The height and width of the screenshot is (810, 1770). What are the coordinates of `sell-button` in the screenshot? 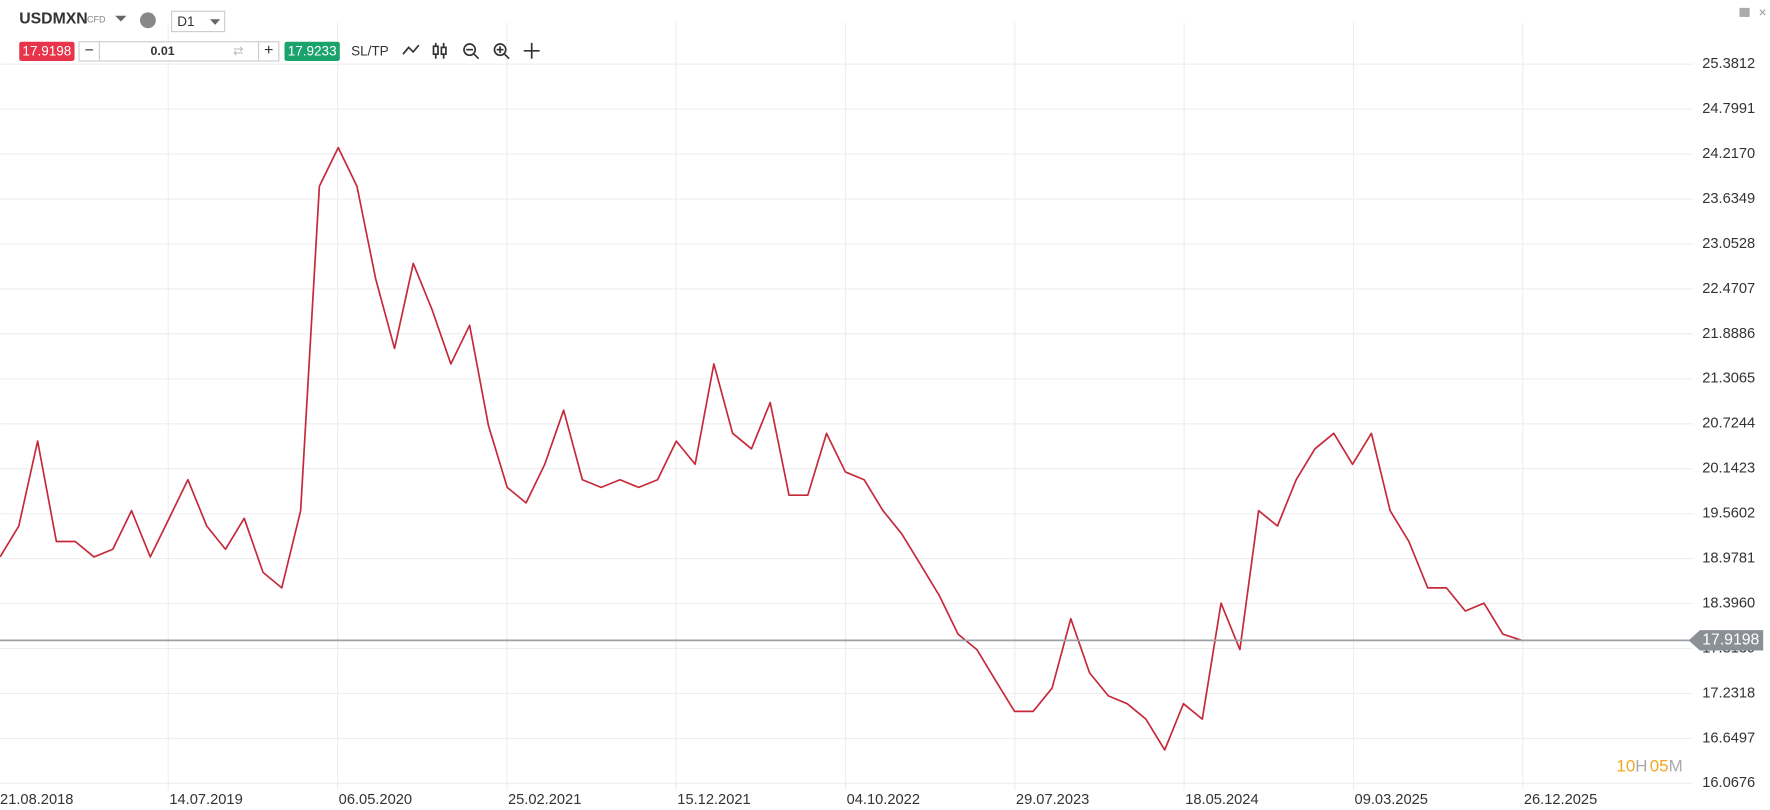 It's located at (47, 51).